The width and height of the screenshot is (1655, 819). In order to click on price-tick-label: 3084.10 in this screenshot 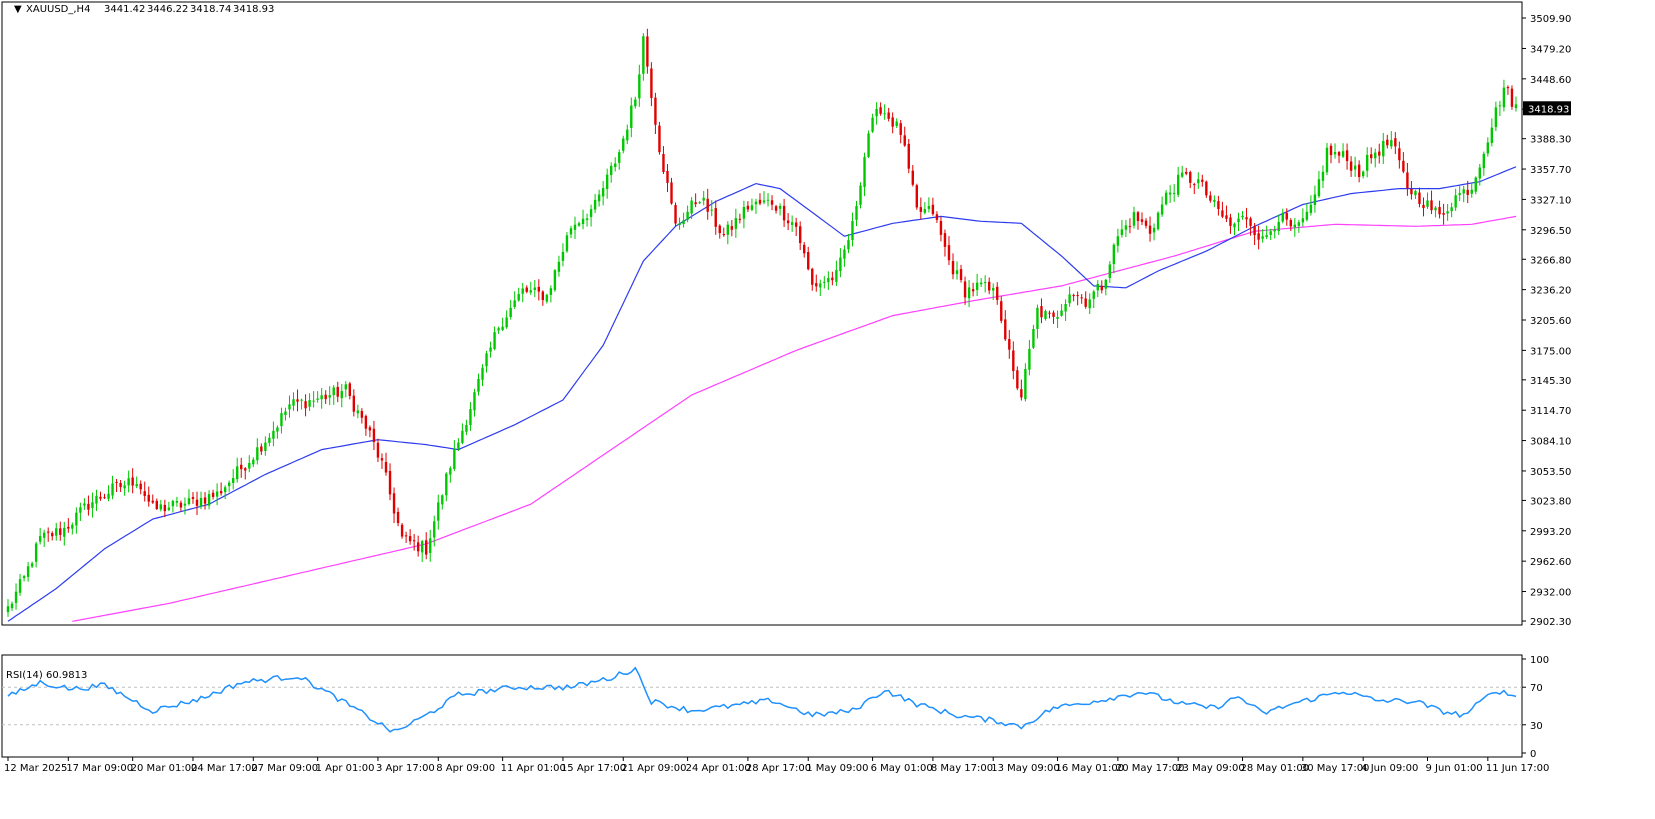, I will do `click(1550, 442)`.